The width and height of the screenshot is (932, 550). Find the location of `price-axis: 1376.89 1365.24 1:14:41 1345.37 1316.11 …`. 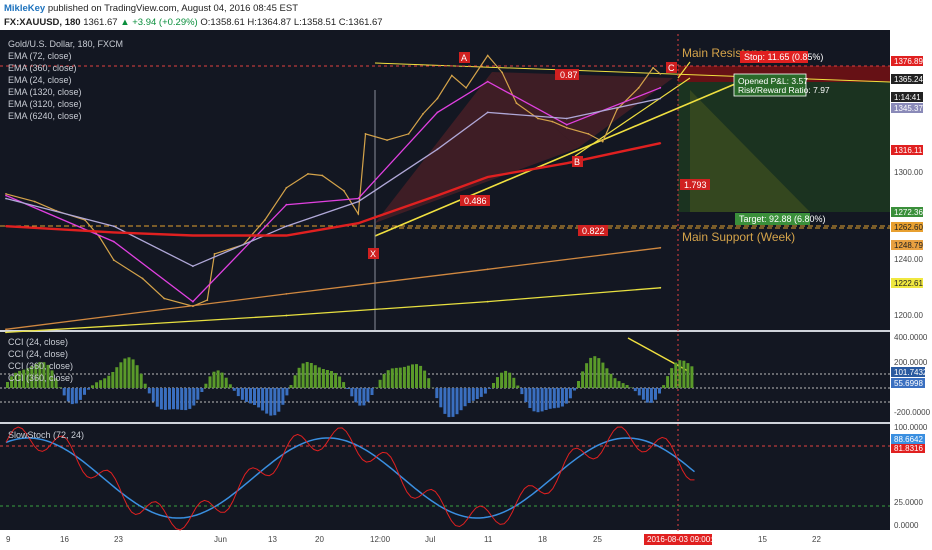

price-axis: 1376.89 1365.24 1:14:41 1345.37 1316.11 … is located at coordinates (911, 293).